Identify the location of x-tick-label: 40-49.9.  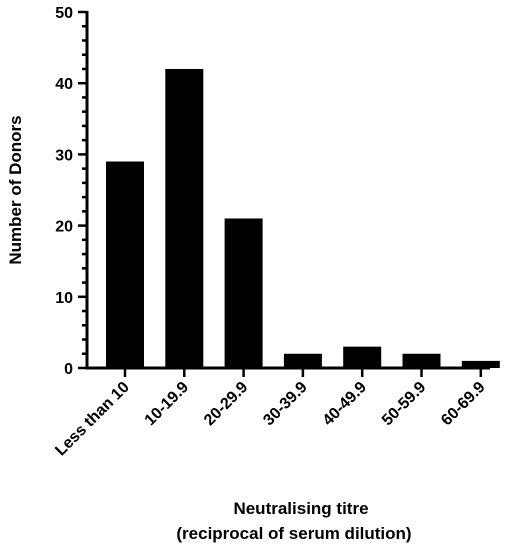
(345, 404).